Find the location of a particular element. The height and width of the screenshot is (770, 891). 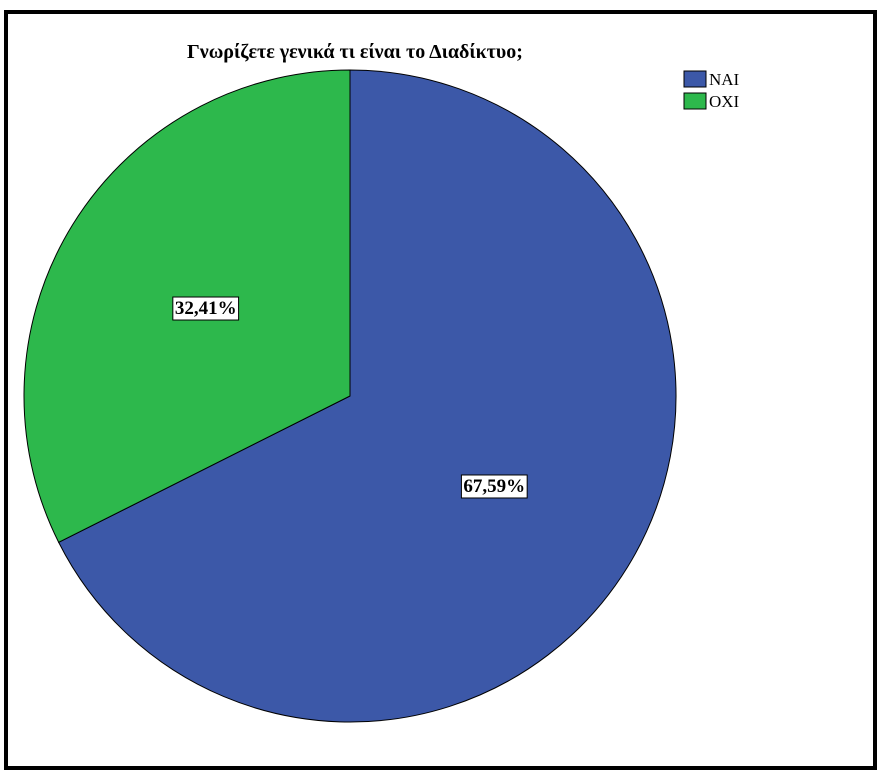

chart-title: Γνωρίζετε γενικά τι είναι το Διαδίκτυο; is located at coordinates (355, 52).